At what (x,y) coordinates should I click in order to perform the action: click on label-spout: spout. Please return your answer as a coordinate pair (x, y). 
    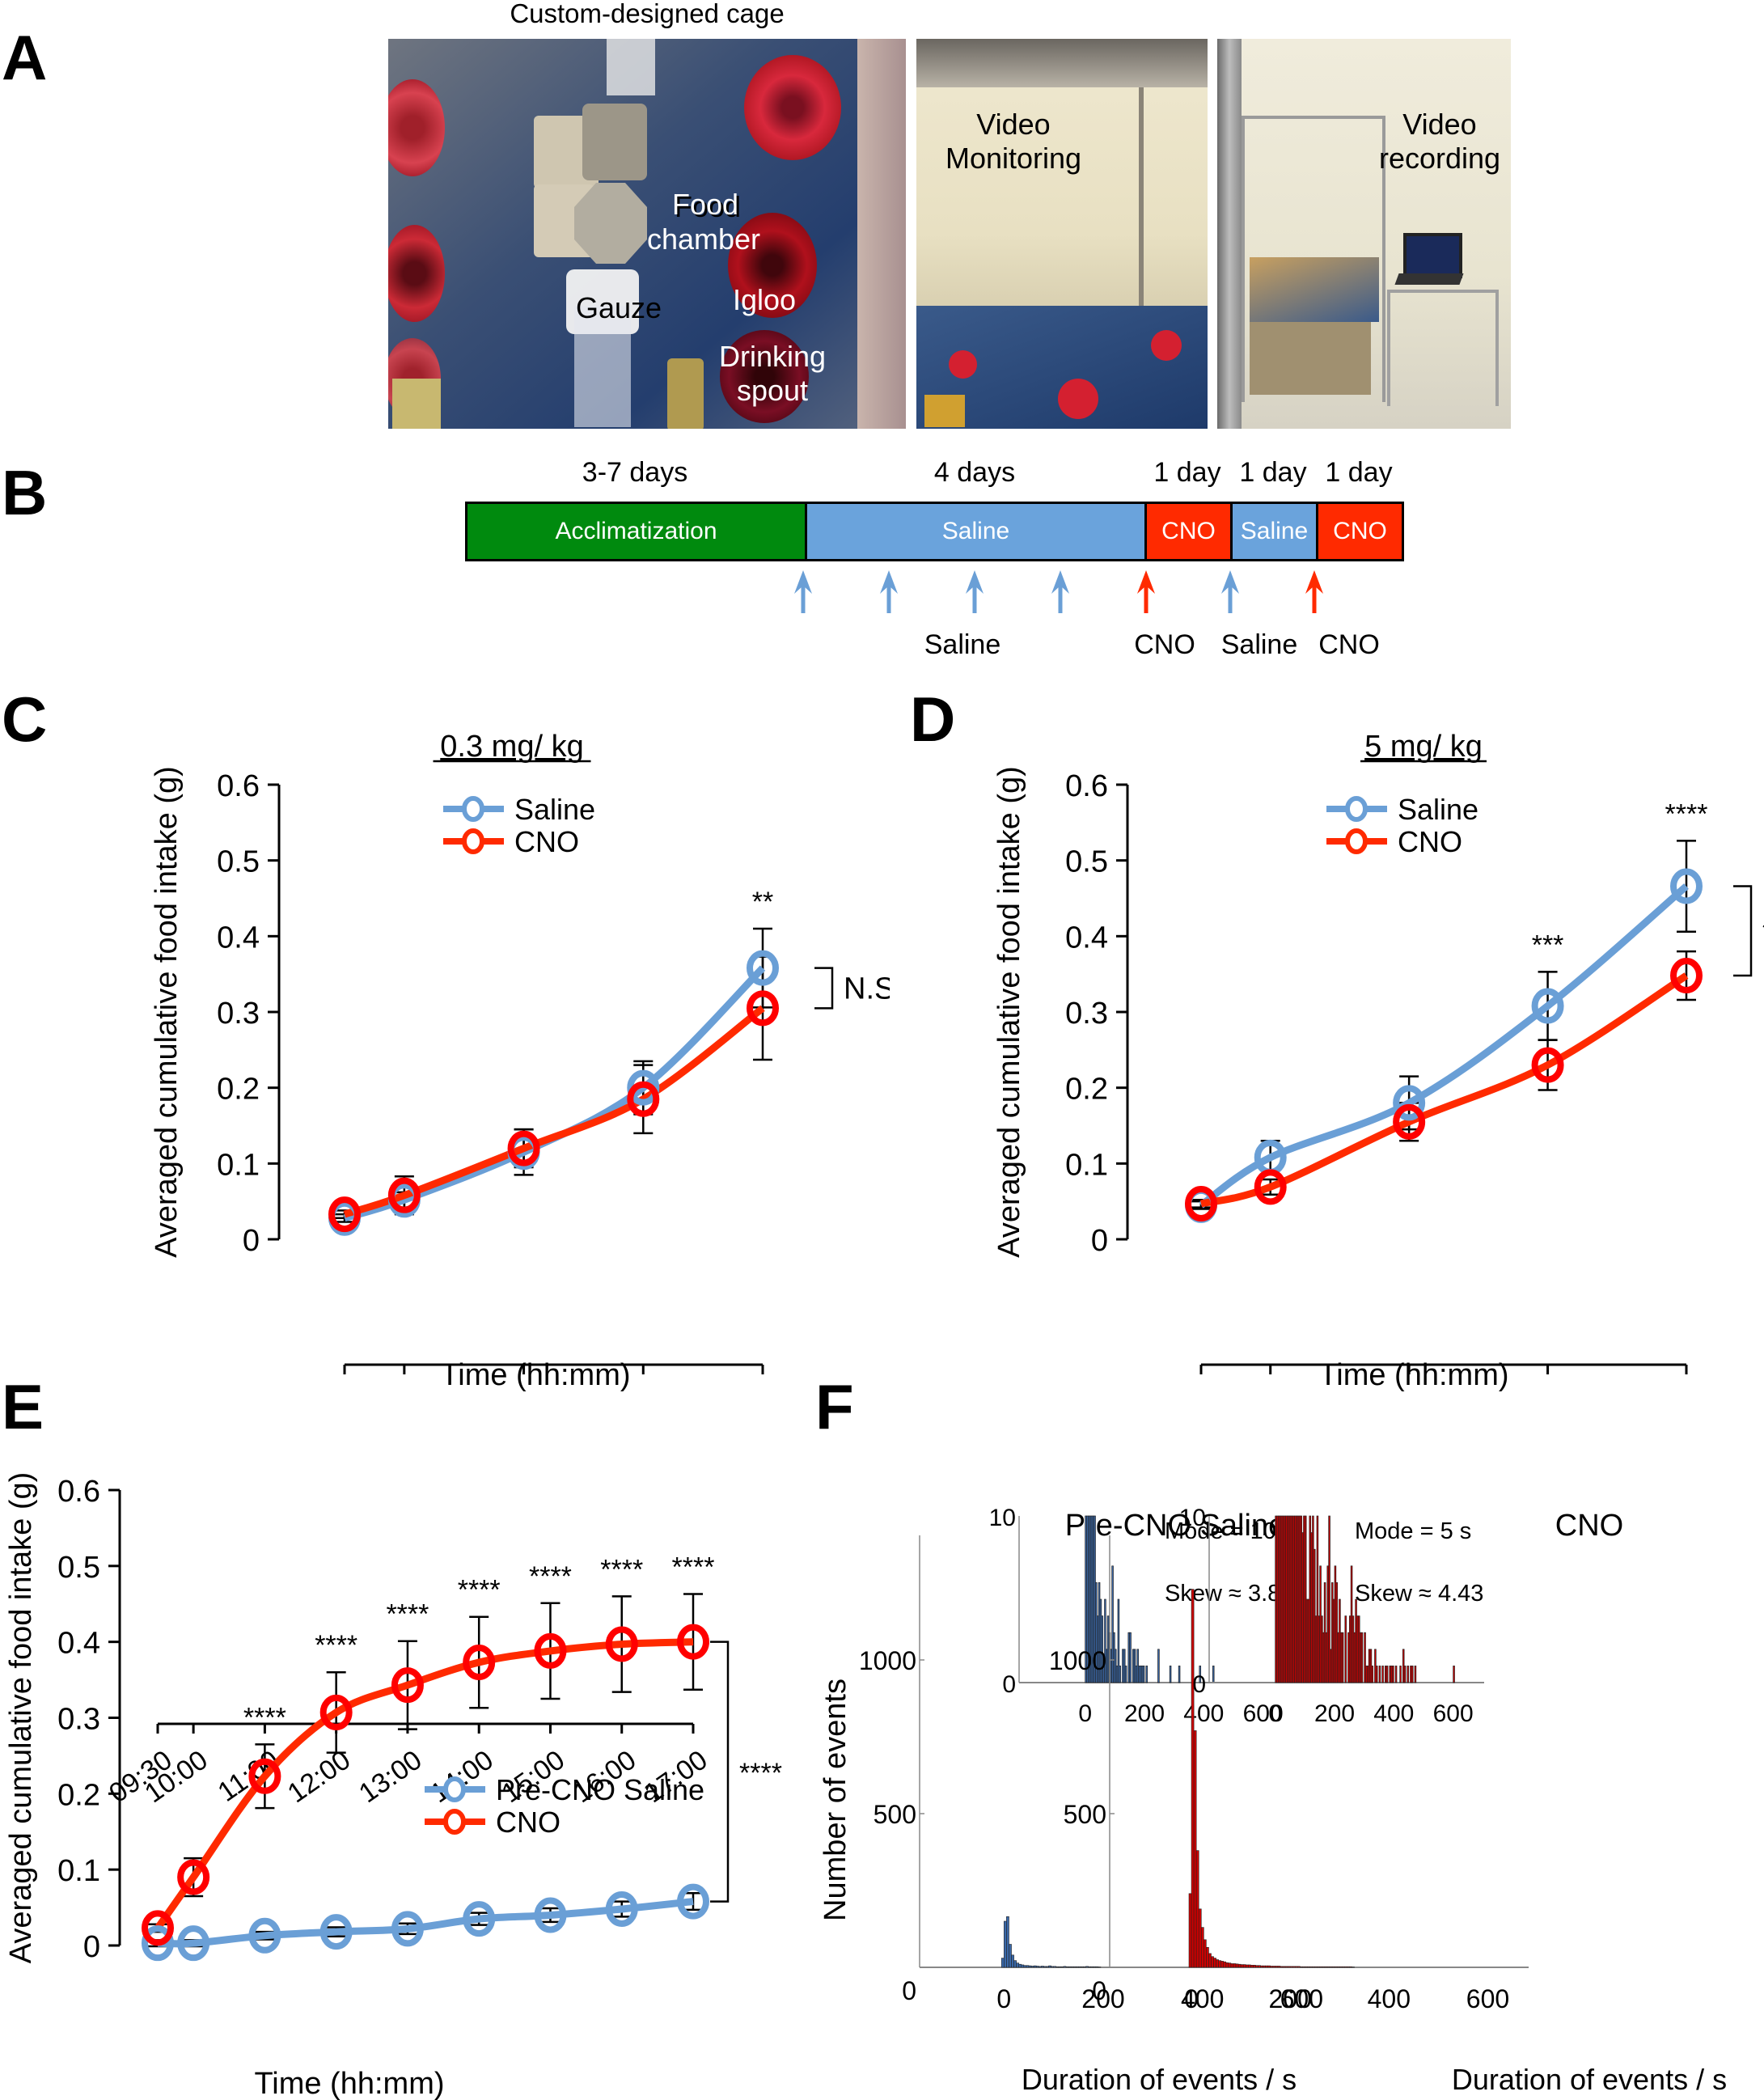
    Looking at the image, I should click on (772, 391).